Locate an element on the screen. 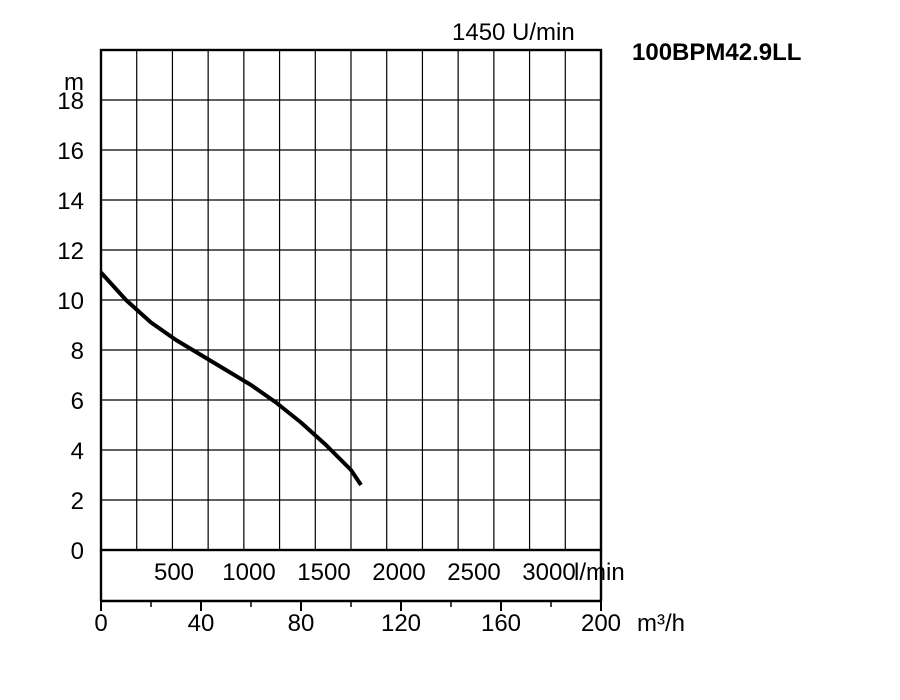 Image resolution: width=900 pixels, height=700 pixels. y-tick-label: 6 is located at coordinates (77, 401).